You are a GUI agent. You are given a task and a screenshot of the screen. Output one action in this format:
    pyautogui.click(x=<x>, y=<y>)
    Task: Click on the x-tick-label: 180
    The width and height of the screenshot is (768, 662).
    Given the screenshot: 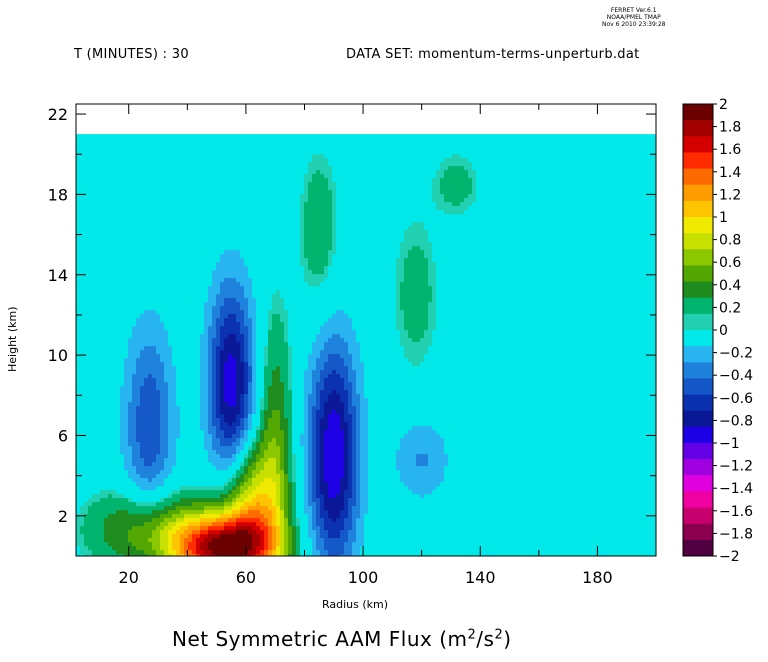 What is the action you would take?
    pyautogui.click(x=597, y=577)
    